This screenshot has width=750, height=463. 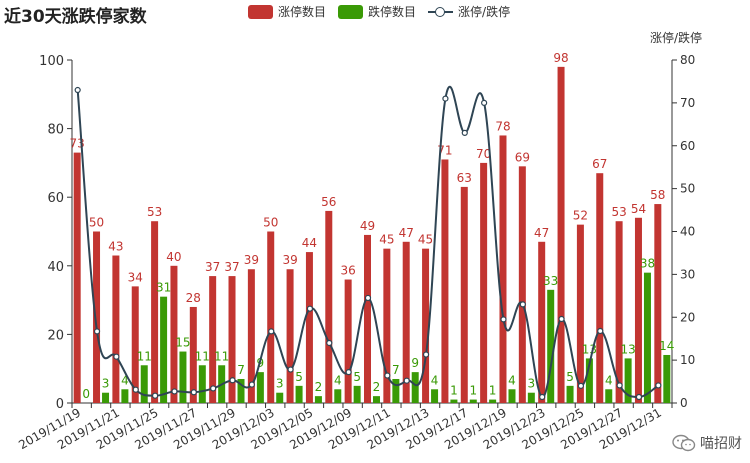 I want to click on left-axis-tick-label: 20, so click(x=55, y=335).